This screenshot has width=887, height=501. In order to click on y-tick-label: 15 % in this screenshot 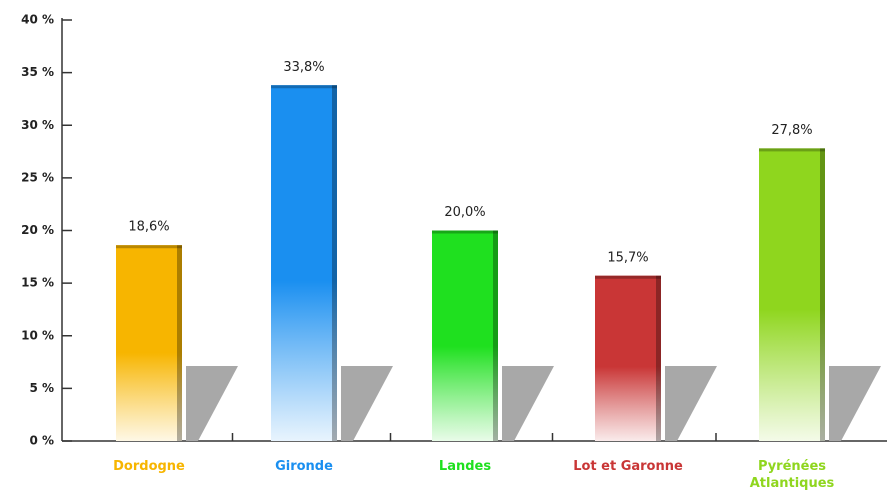, I will do `click(37, 283)`.